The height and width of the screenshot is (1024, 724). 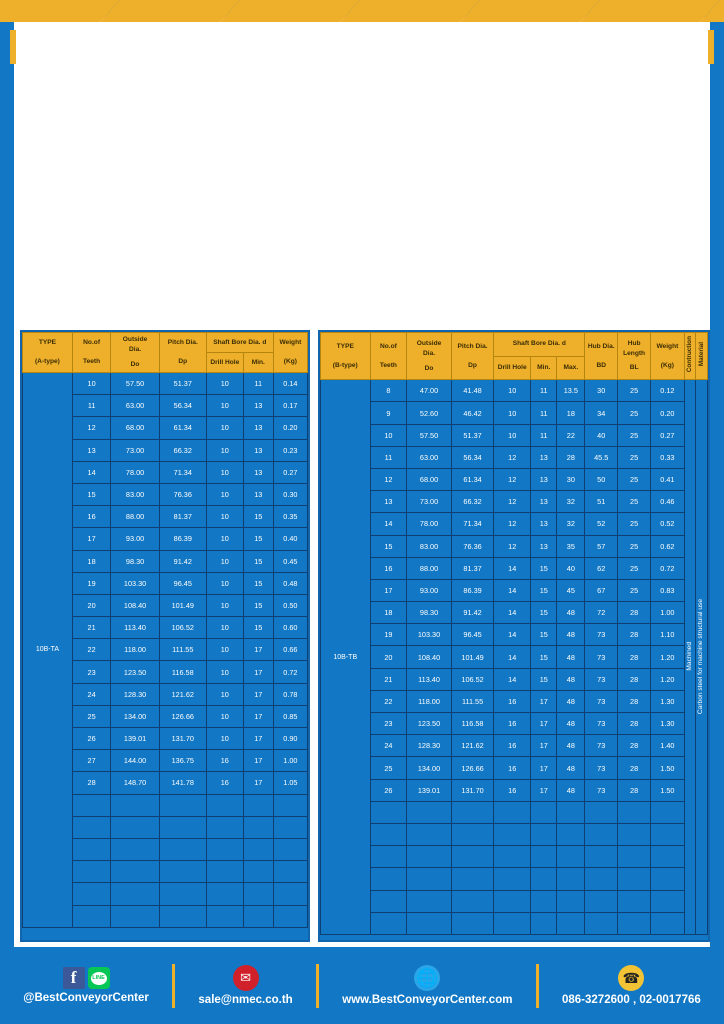 I want to click on th-b-hubdia-l2: BD, so click(x=601, y=365).